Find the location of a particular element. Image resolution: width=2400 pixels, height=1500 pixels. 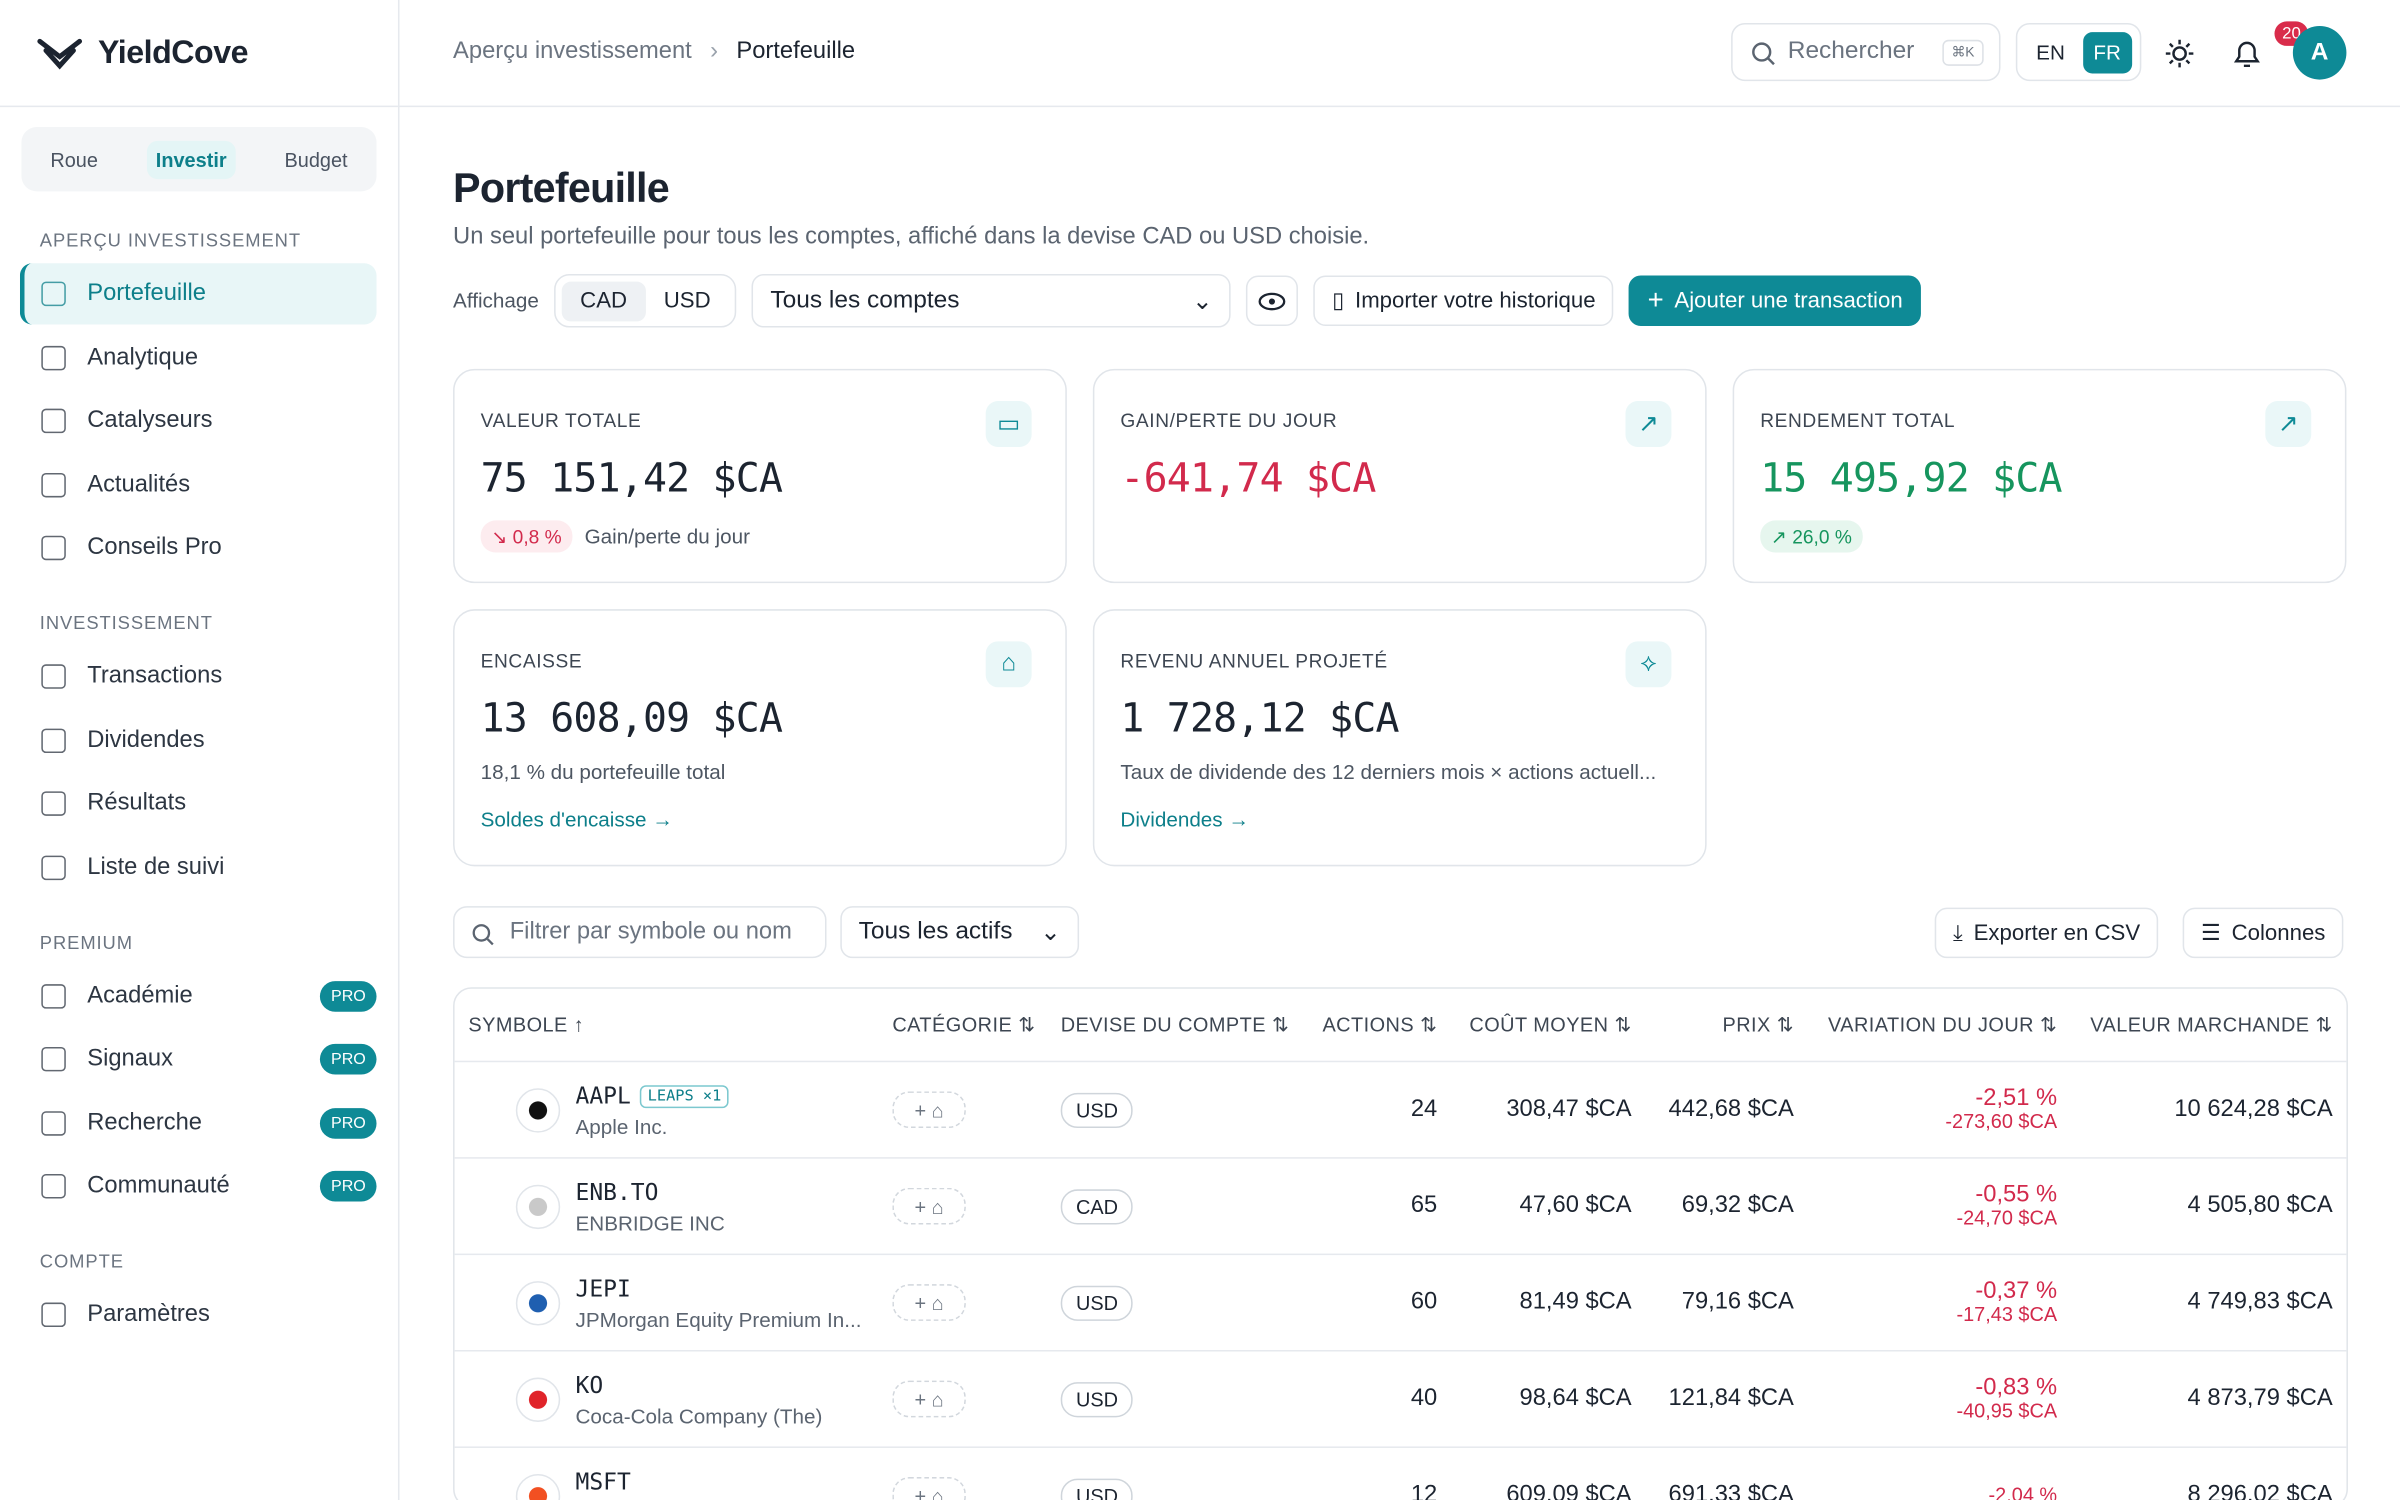

import-button: ▯ Importer votre historique is located at coordinates (1463, 301).